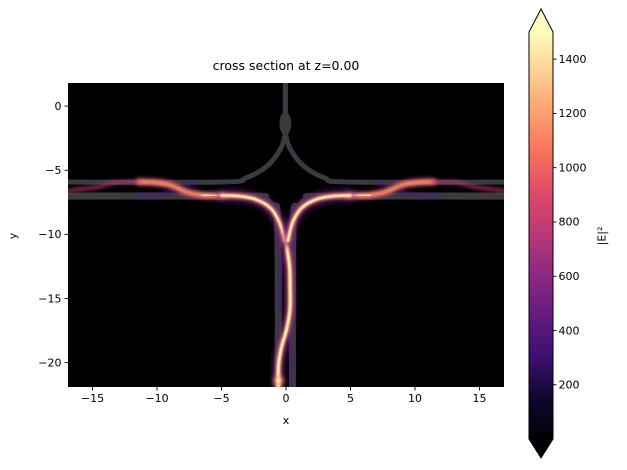 This screenshot has width=627, height=470. Describe the element at coordinates (569, 276) in the screenshot. I see `colorbar-tick-label: 600` at that location.